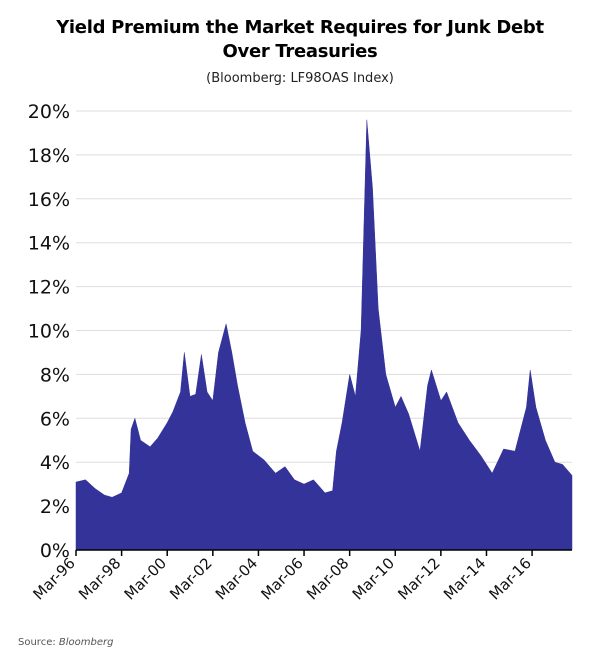 Image resolution: width=600 pixels, height=657 pixels. I want to click on y-tick-label: 14%, so click(49, 244).